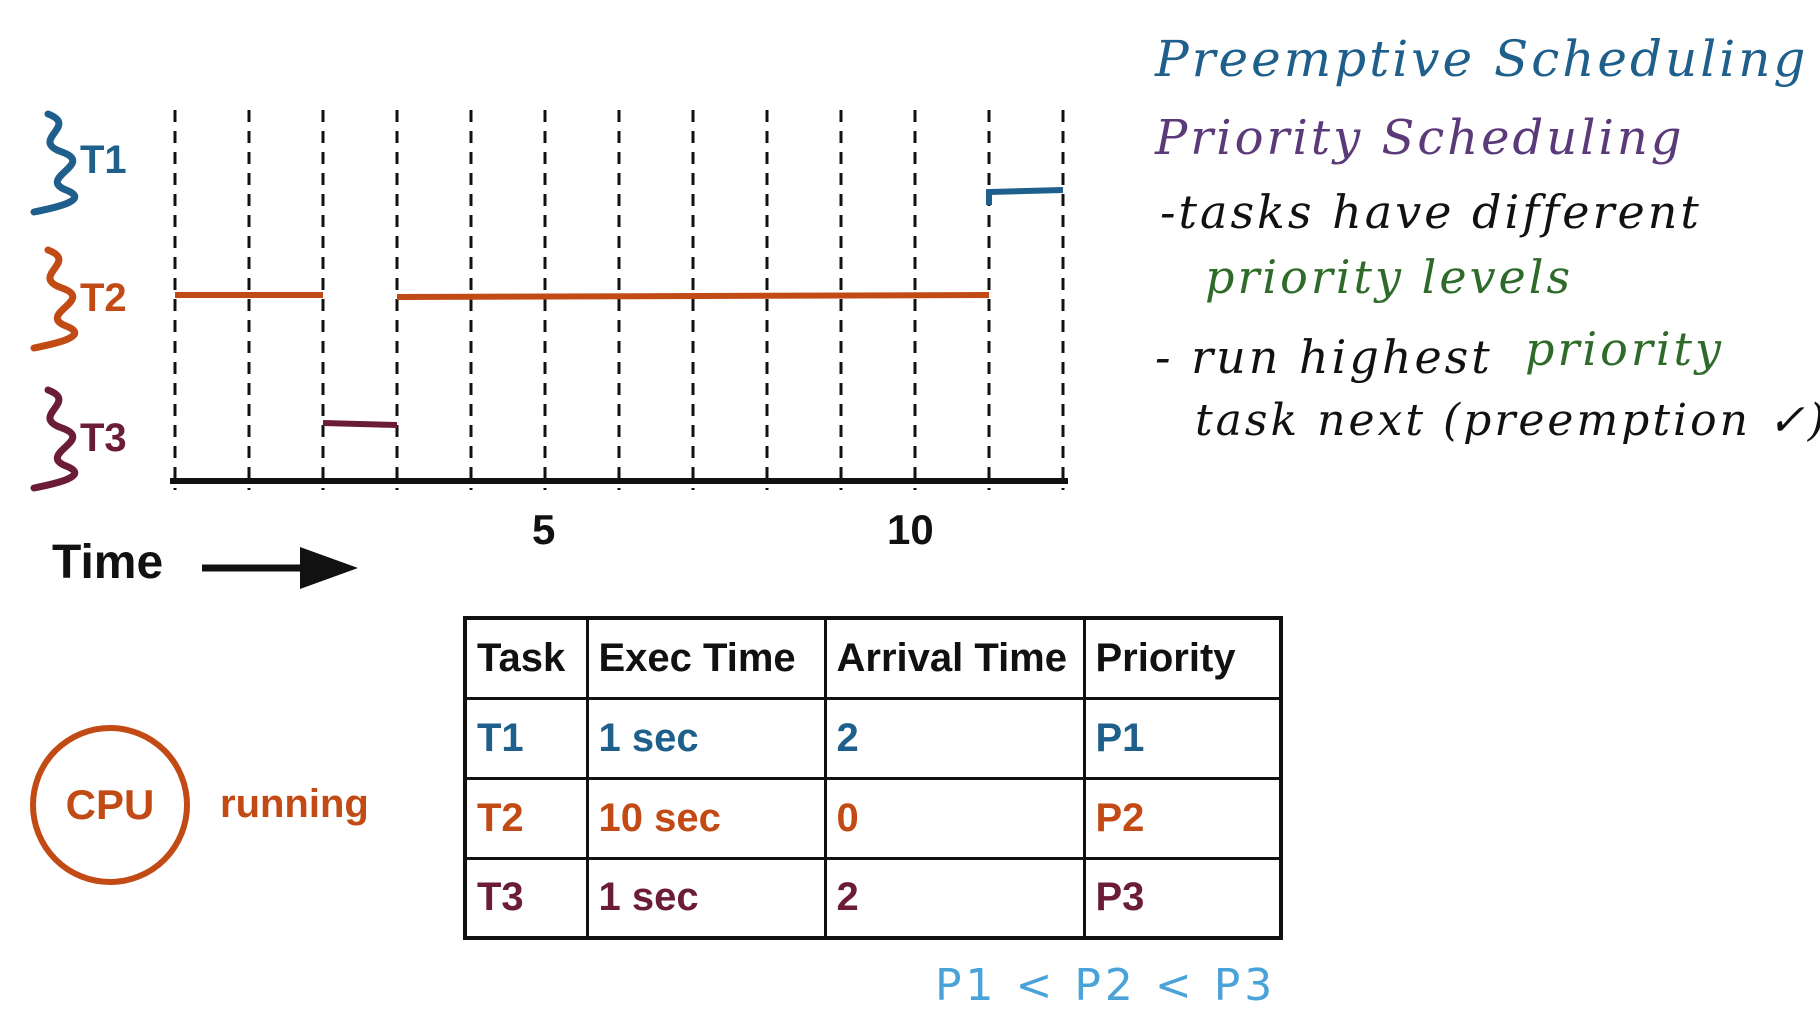 This screenshot has height=1018, width=1820. Describe the element at coordinates (1025, 196) in the screenshot. I see `t1-run-segment` at that location.